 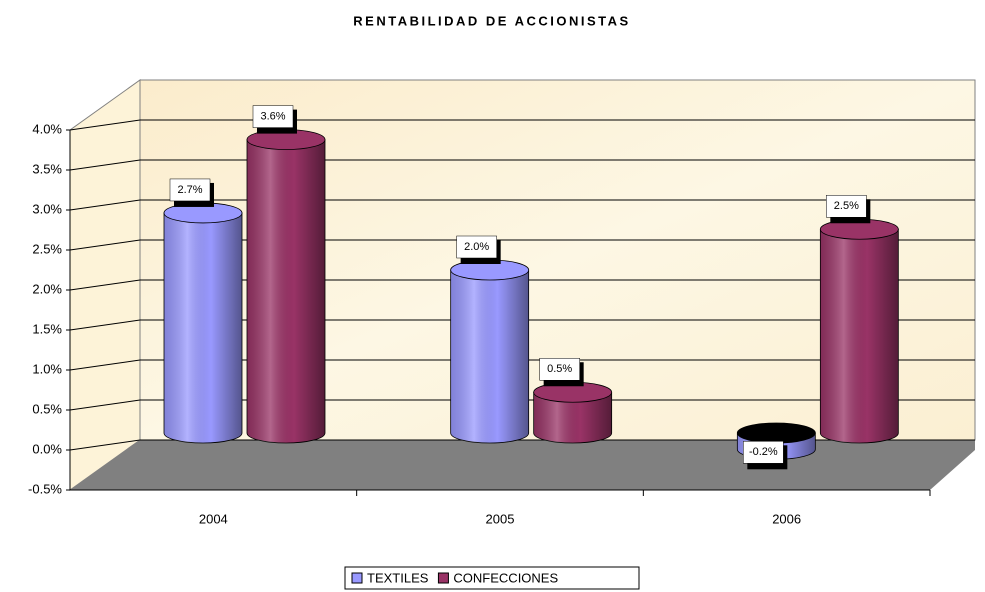 I want to click on y-tick-label: 0.5%, so click(x=47, y=408).